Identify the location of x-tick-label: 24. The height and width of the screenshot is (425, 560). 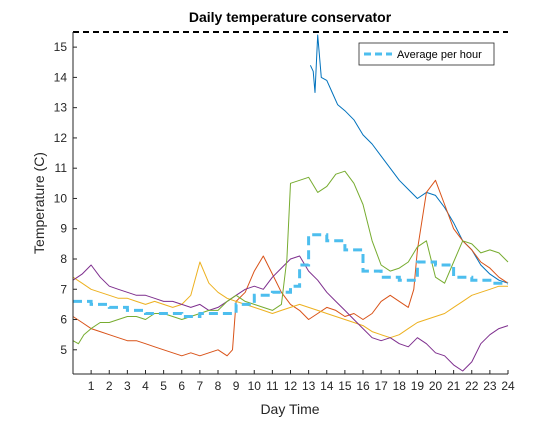
(508, 386).